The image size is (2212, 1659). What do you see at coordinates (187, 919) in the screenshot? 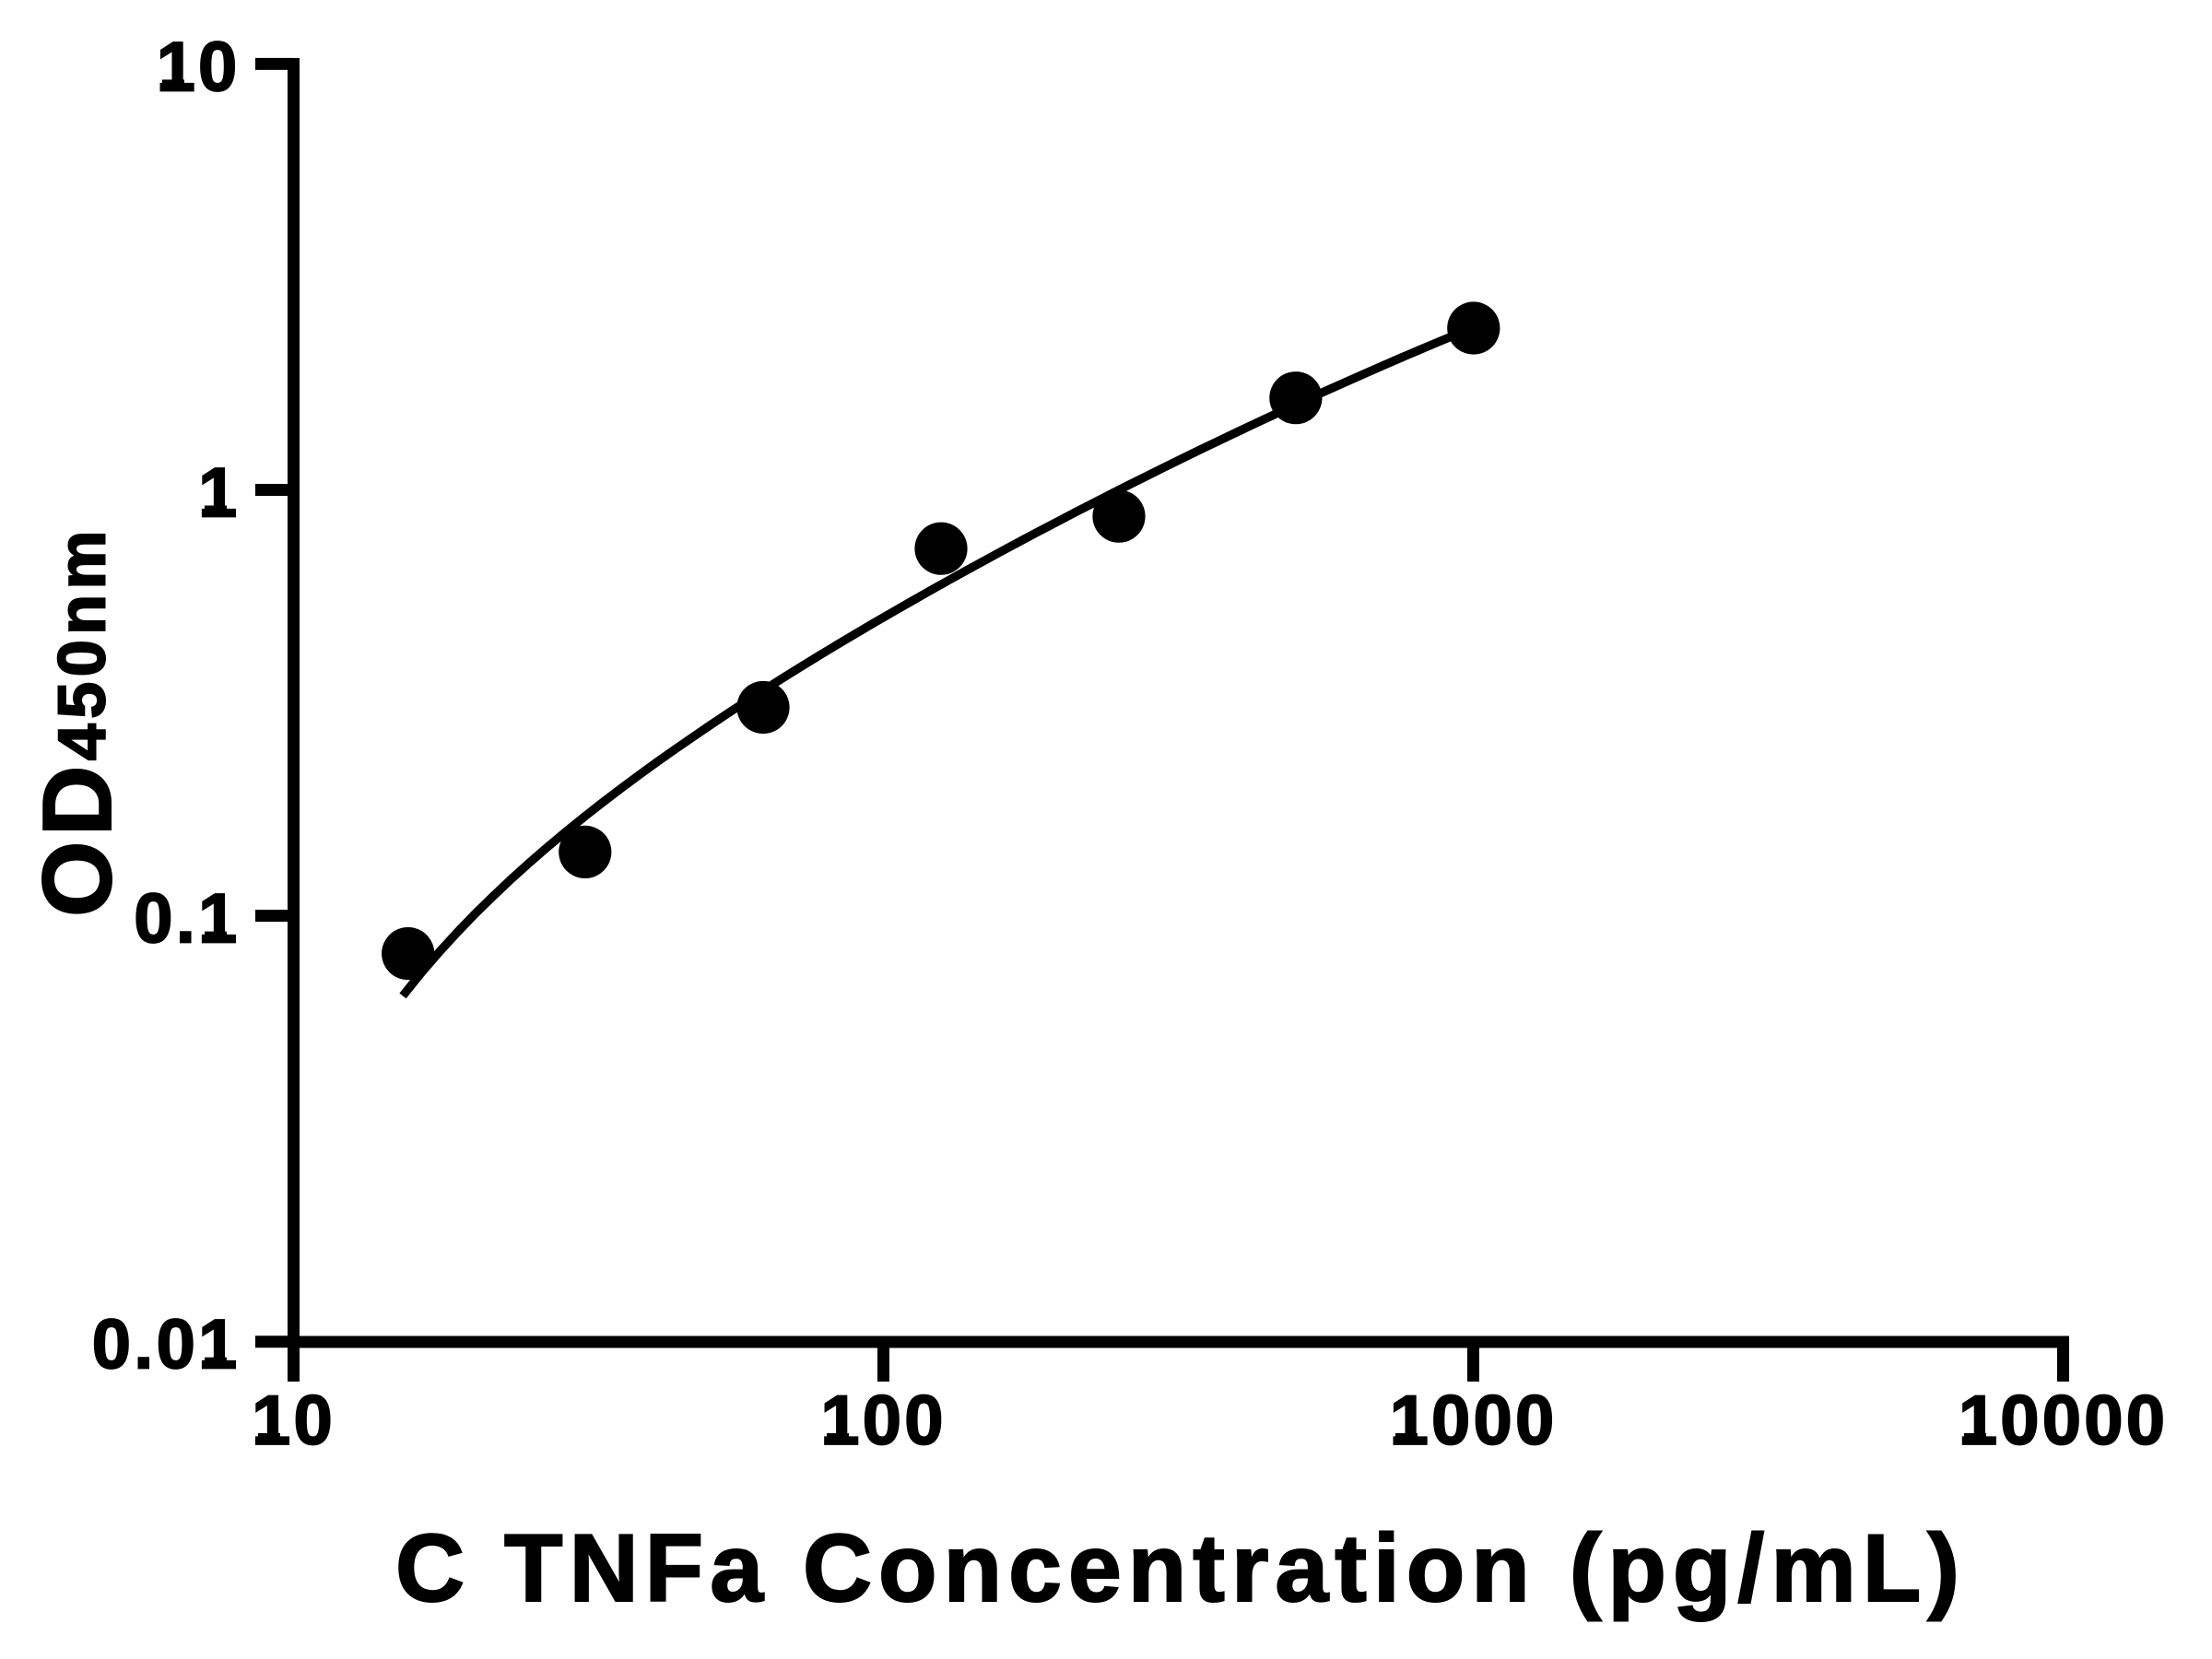
I see `svg-text: 0.1` at bounding box center [187, 919].